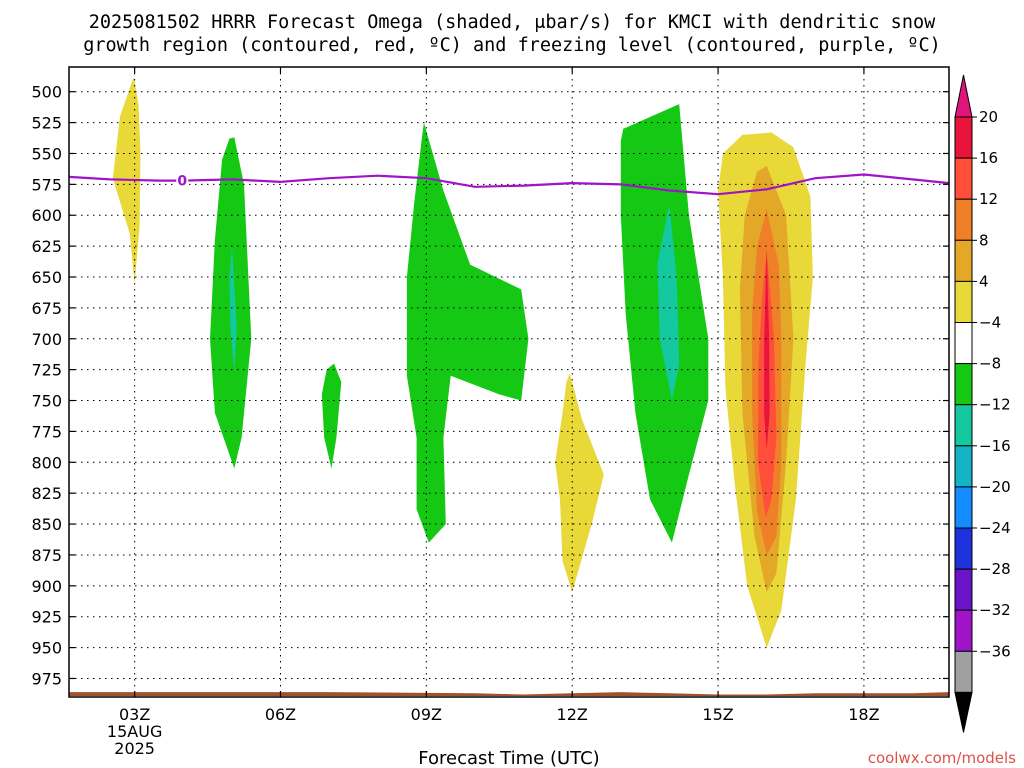 The height and width of the screenshot is (768, 1024). I want to click on y-tick-label-775: 775, so click(46, 431).